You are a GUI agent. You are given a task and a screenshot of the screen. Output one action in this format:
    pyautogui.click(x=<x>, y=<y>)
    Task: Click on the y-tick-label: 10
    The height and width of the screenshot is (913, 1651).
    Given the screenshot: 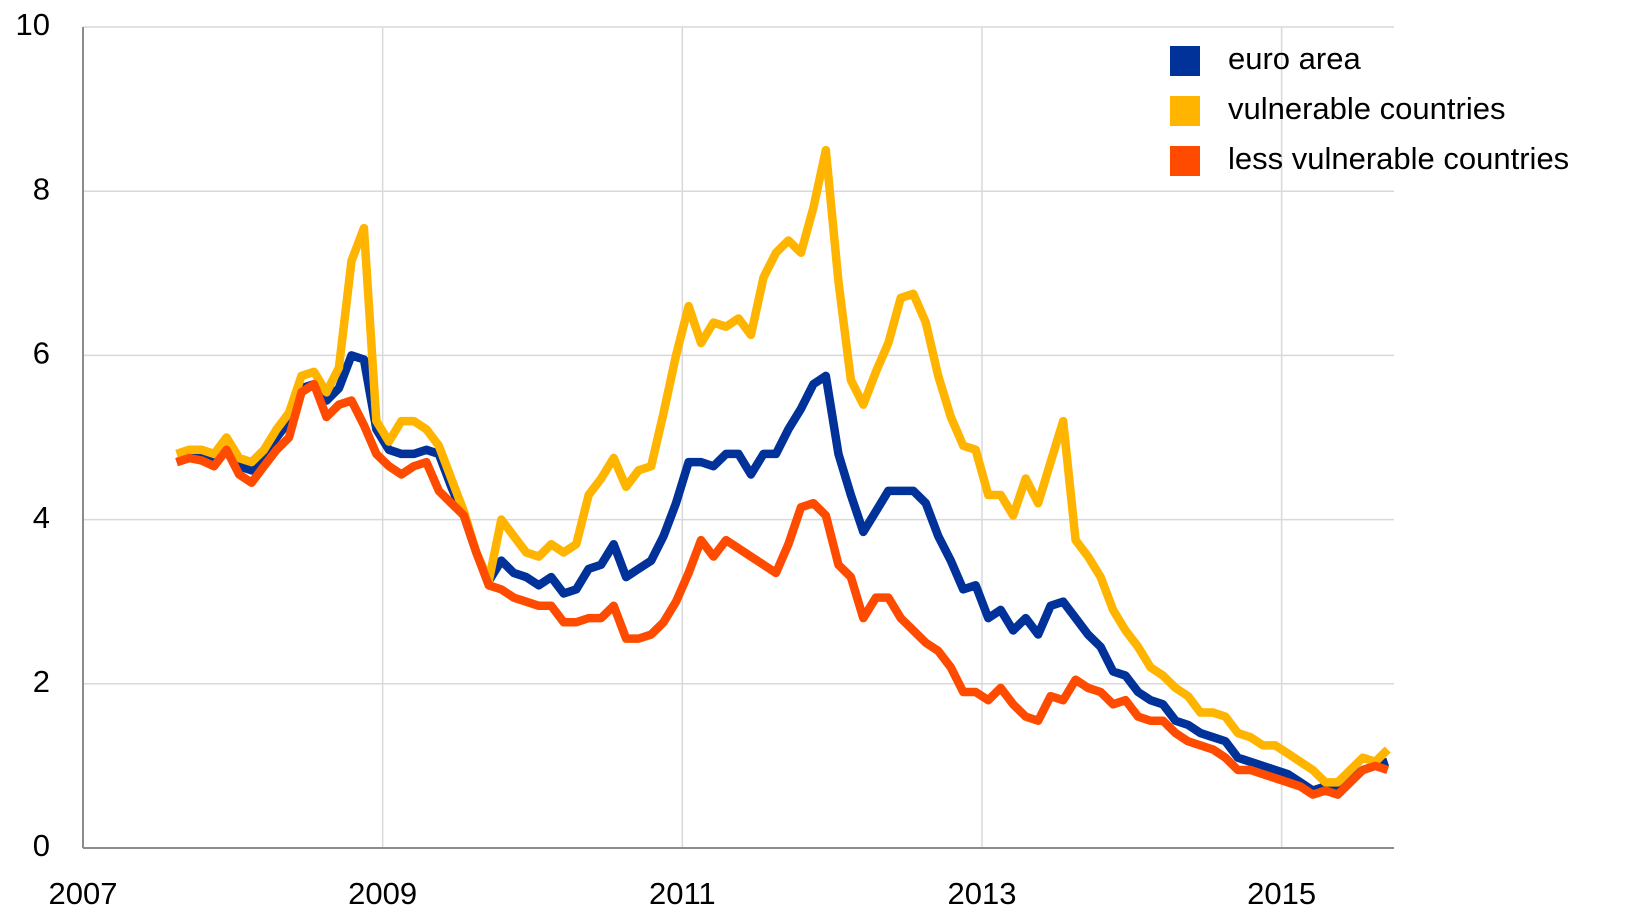 What is the action you would take?
    pyautogui.click(x=33, y=24)
    